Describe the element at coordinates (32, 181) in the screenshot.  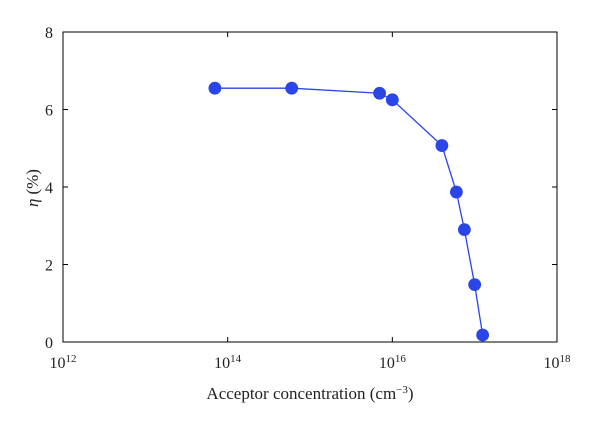
I see `y-axis-label-unit: (%)` at that location.